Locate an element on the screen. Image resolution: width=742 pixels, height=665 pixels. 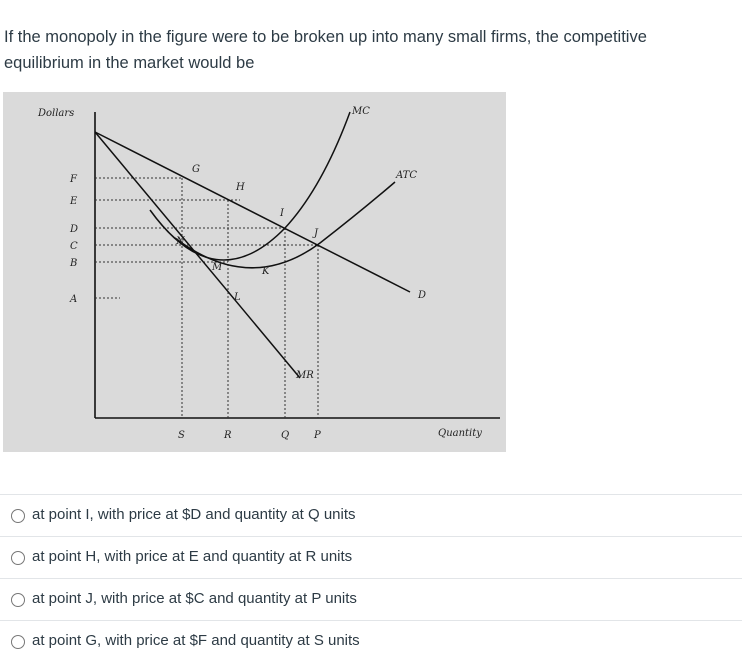
price-label: D is located at coordinates (73, 229).